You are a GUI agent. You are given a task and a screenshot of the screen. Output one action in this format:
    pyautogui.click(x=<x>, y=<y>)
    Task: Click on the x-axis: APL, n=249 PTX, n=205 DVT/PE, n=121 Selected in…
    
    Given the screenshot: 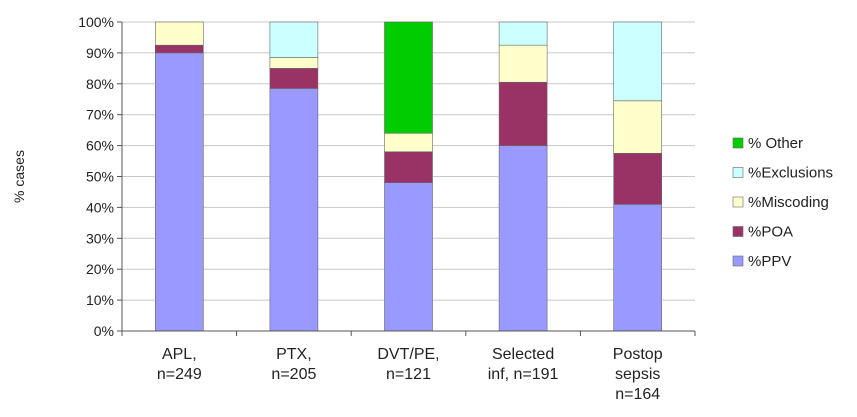 What is the action you would take?
    pyautogui.click(x=408, y=366)
    